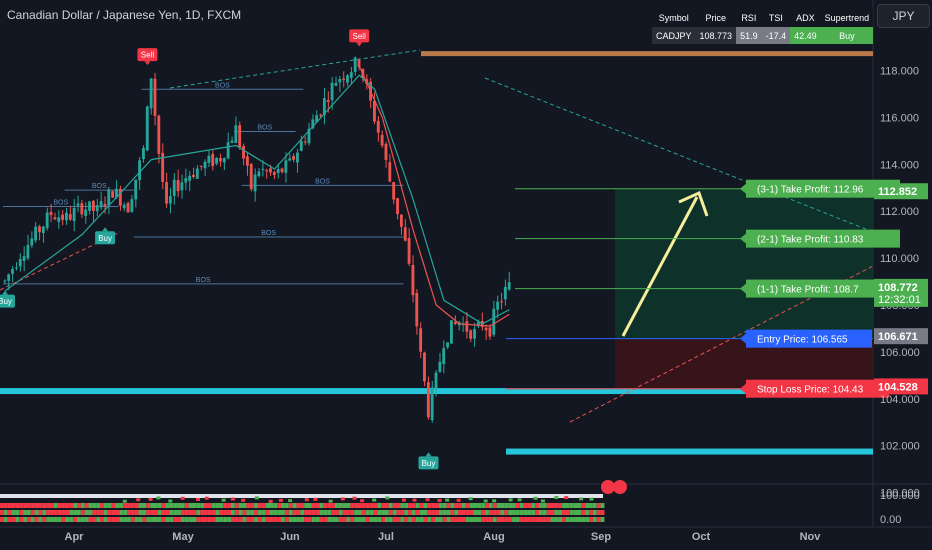 Image resolution: width=932 pixels, height=550 pixels. What do you see at coordinates (360, 36) in the screenshot?
I see `signal-label: Sell` at bounding box center [360, 36].